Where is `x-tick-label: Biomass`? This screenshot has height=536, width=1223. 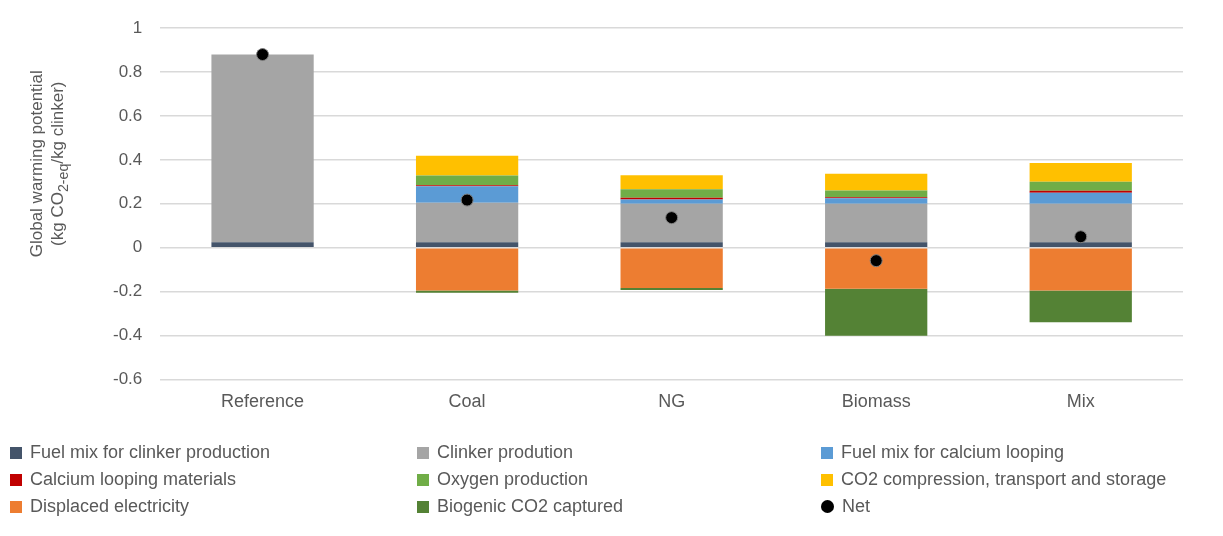 x-tick-label: Biomass is located at coordinates (876, 401).